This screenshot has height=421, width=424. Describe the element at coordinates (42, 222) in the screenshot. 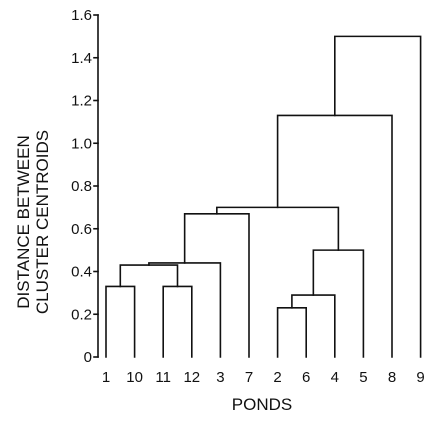

I see `y-axis-title-line-2: CLUSTER CENTROIDS` at that location.